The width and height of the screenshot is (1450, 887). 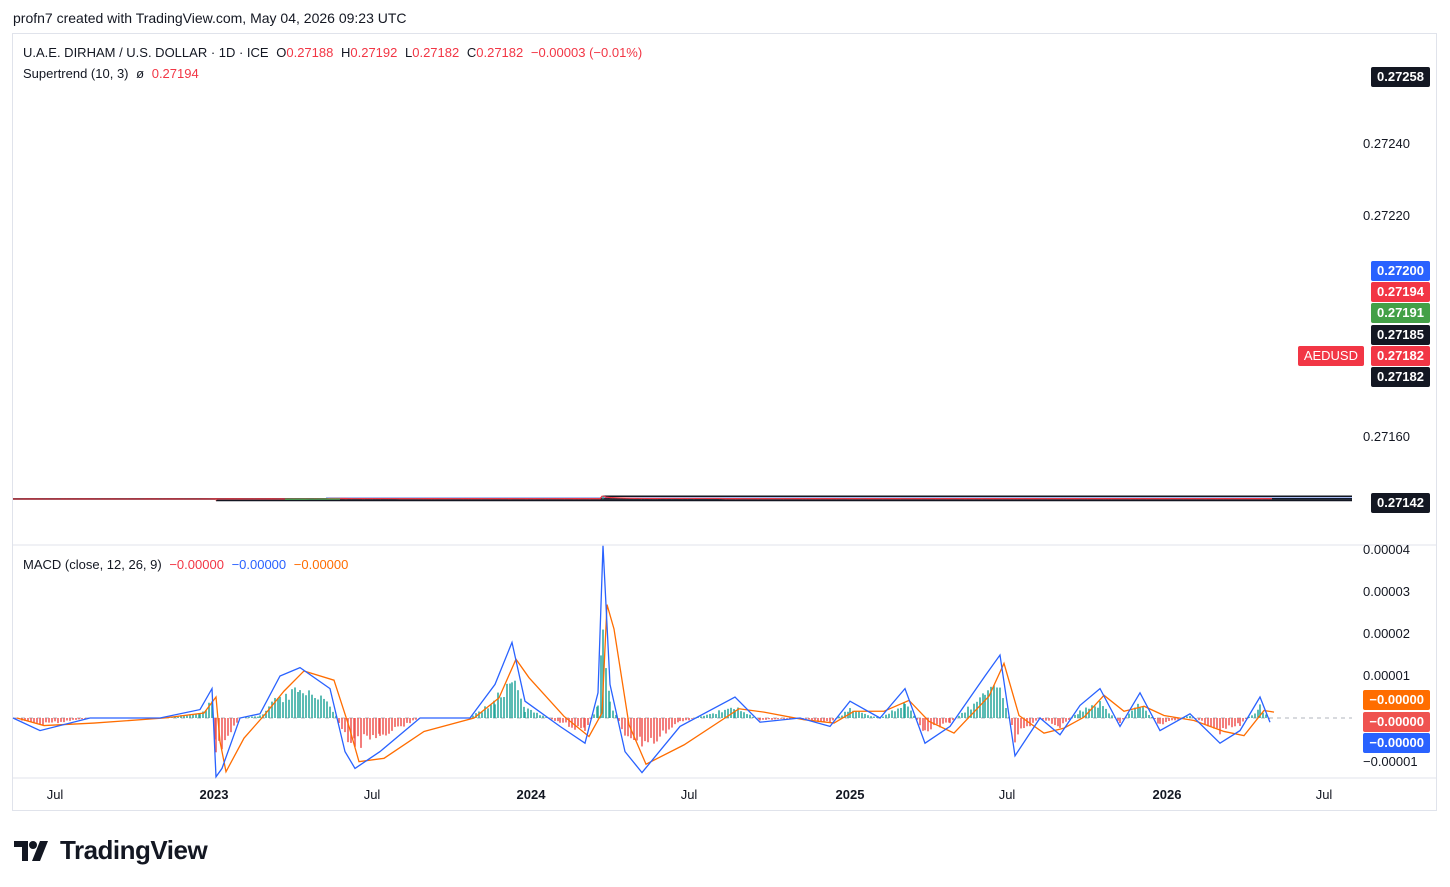 I want to click on low-price-label: 0.27142, so click(x=1400, y=503).